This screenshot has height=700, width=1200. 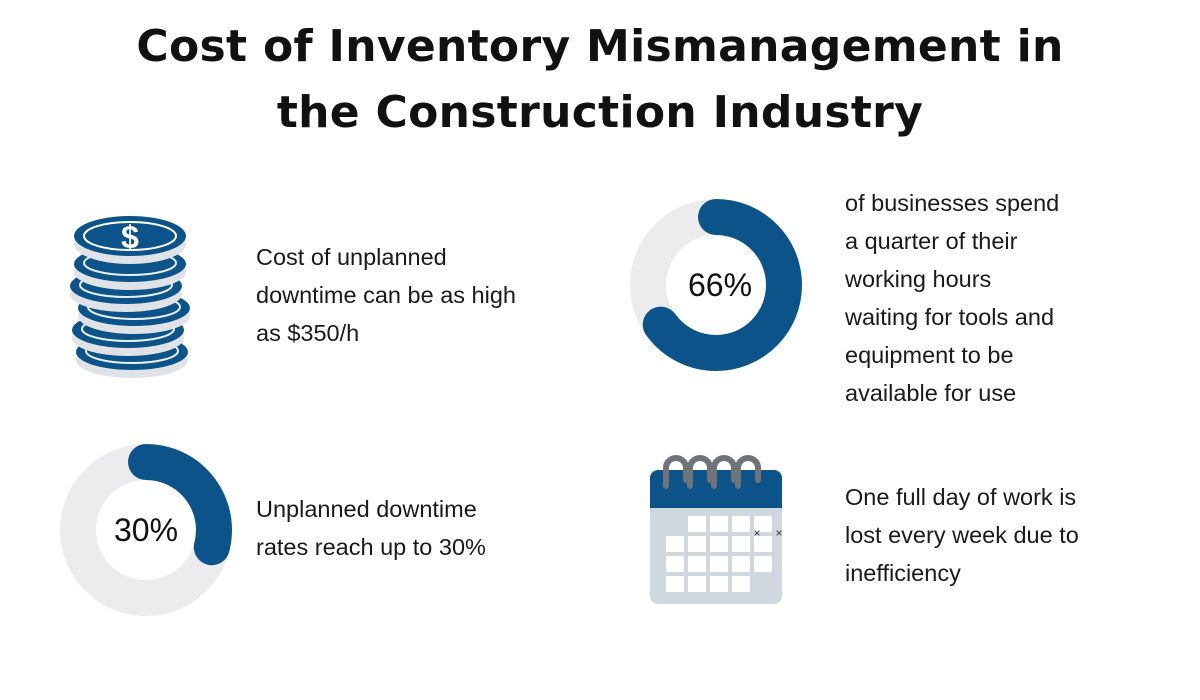 I want to click on coin-rim, so click(x=130, y=236).